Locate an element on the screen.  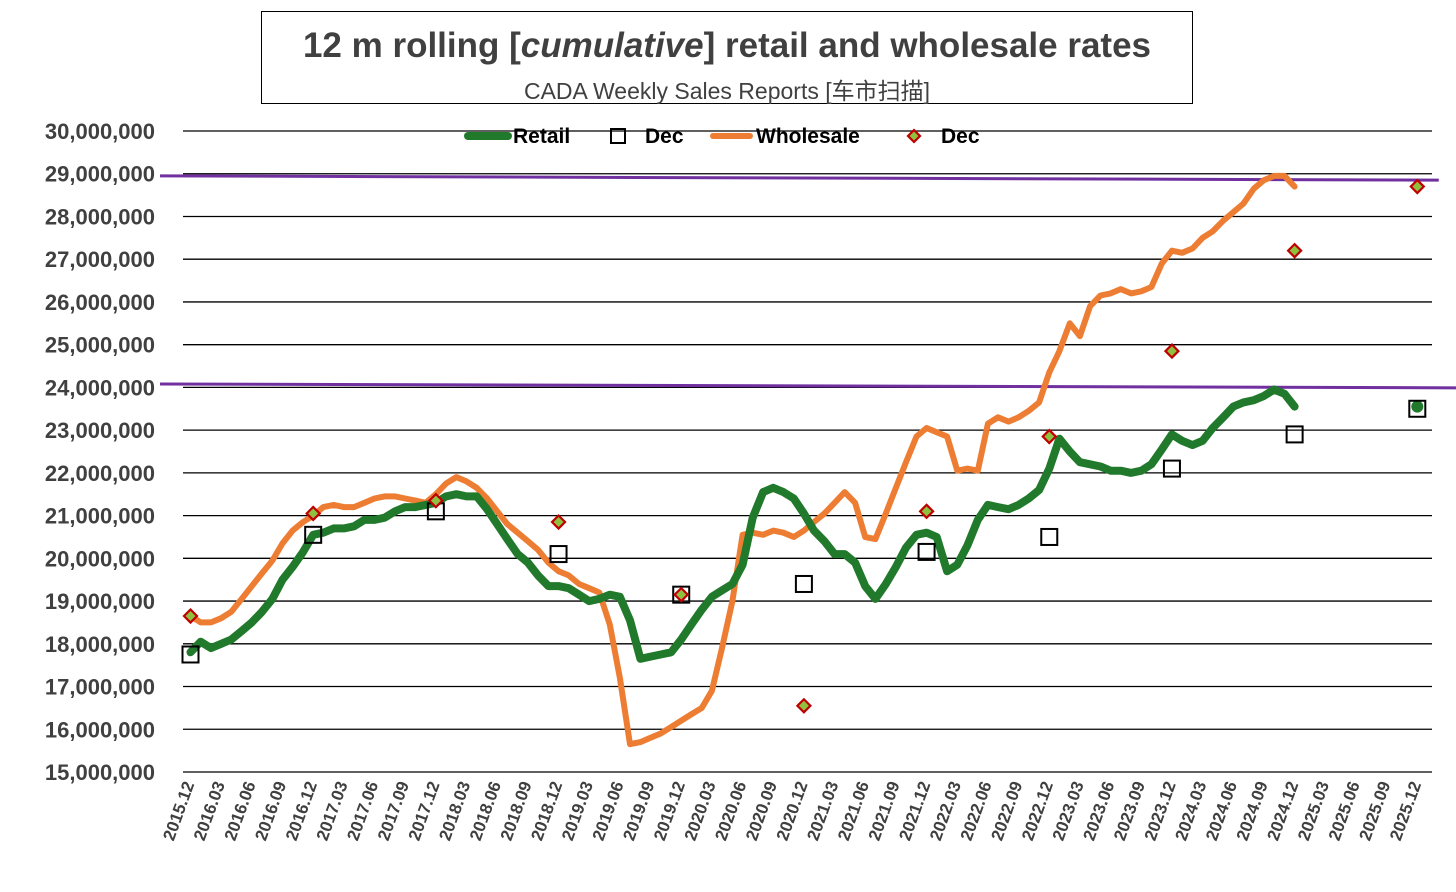
y-tick-label: 22,000,000 is located at coordinates (100, 473).